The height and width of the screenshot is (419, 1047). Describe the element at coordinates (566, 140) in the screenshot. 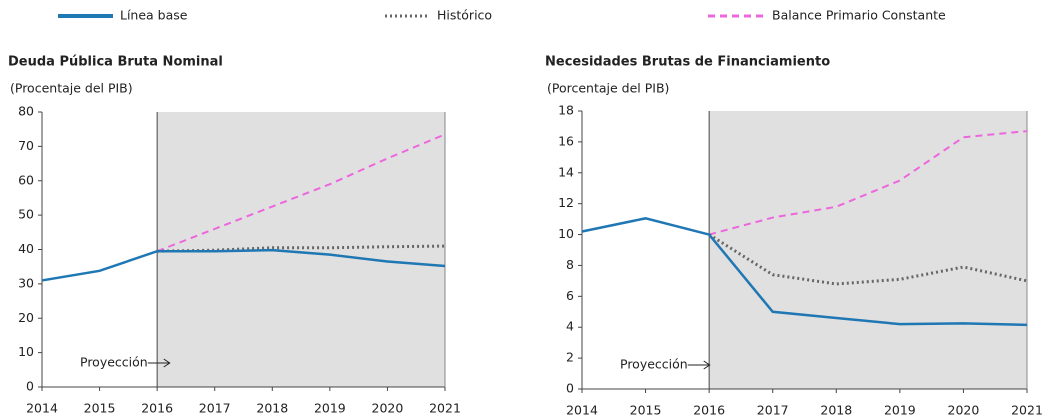

I see `y-tick-label: 16` at that location.